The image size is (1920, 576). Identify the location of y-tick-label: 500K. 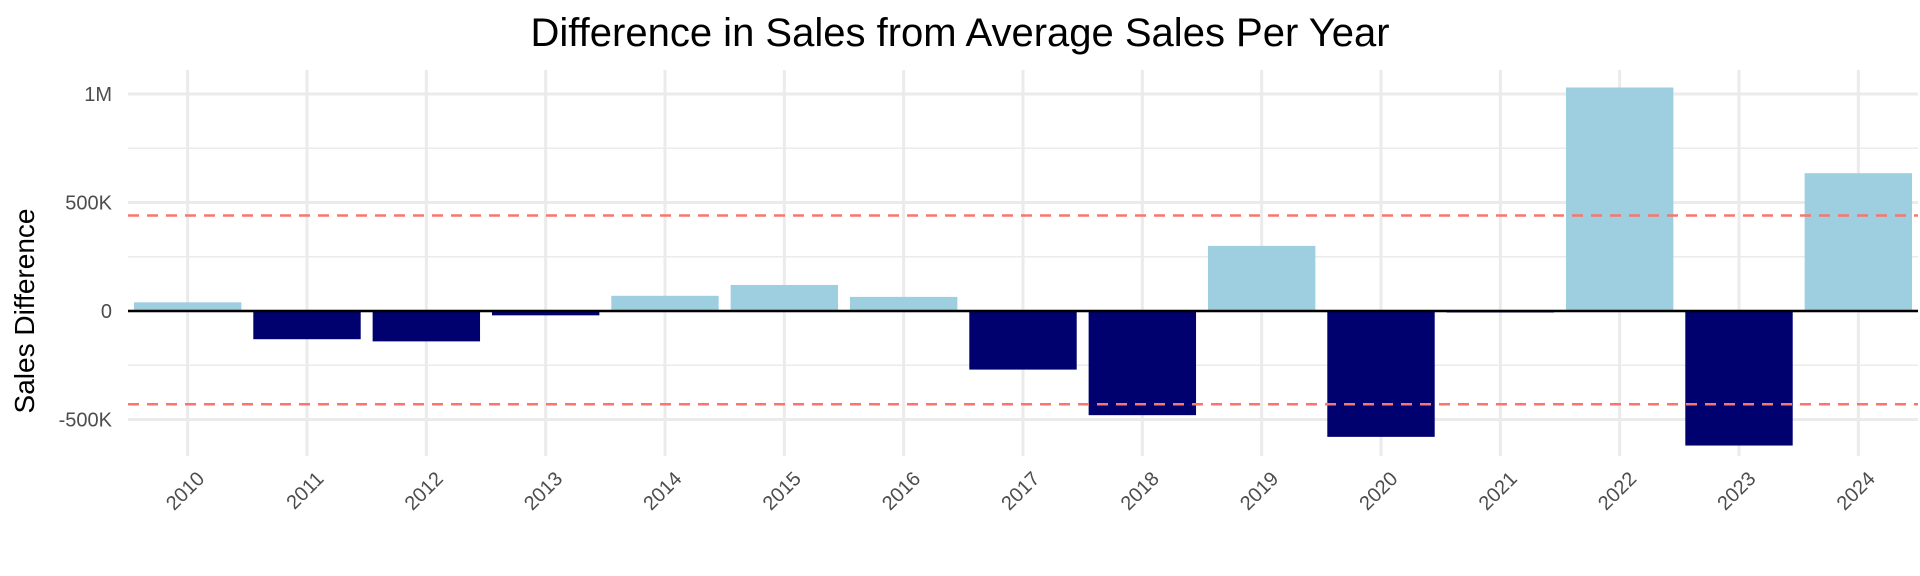
(88, 204).